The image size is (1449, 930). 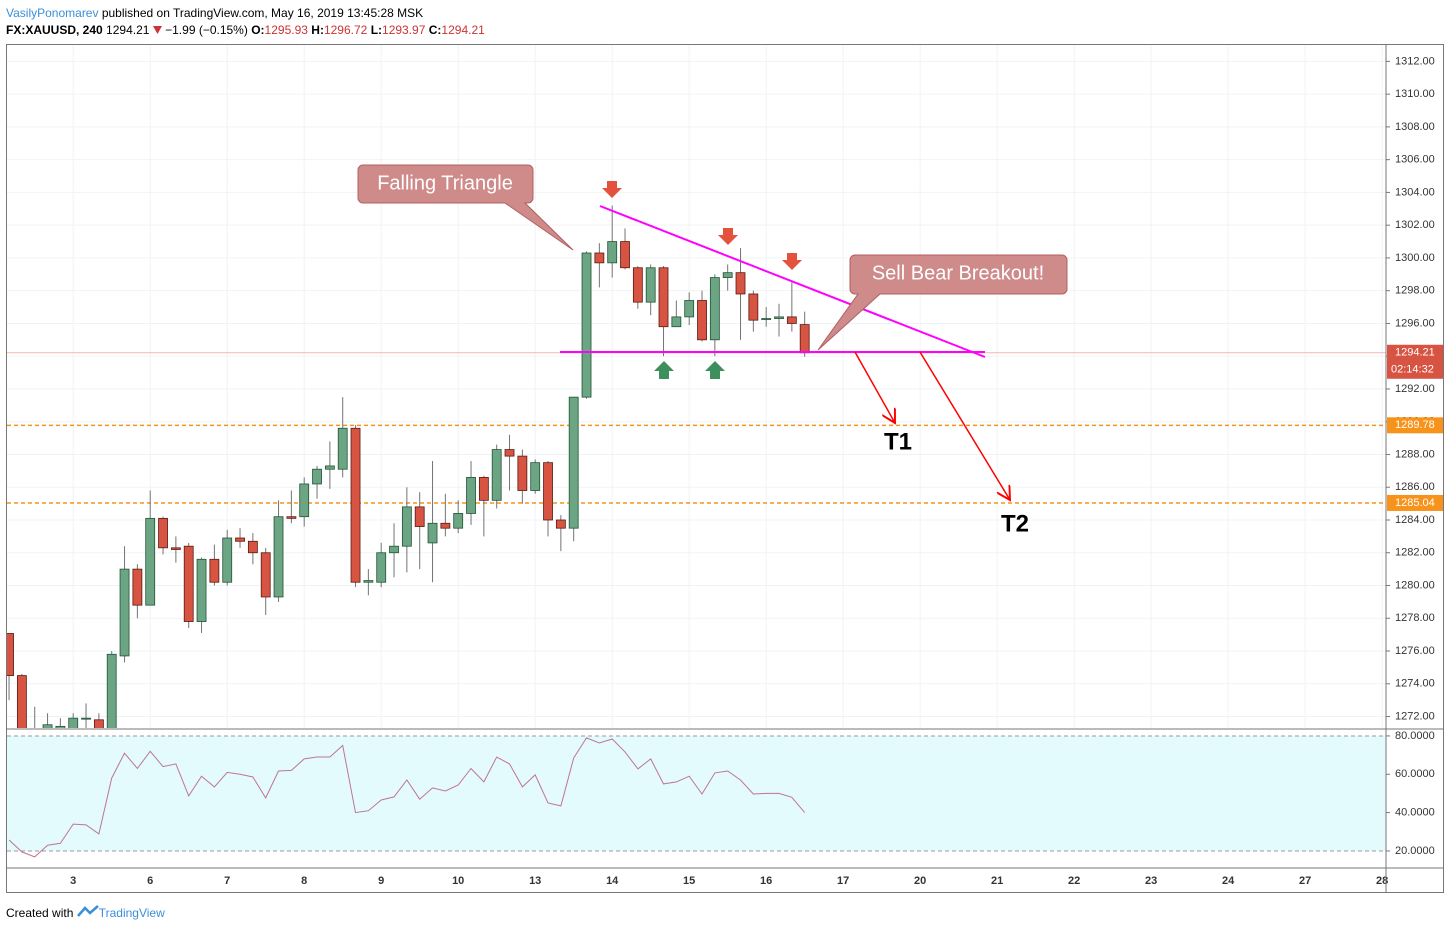 I want to click on h-value: 1296.72, so click(x=345, y=30).